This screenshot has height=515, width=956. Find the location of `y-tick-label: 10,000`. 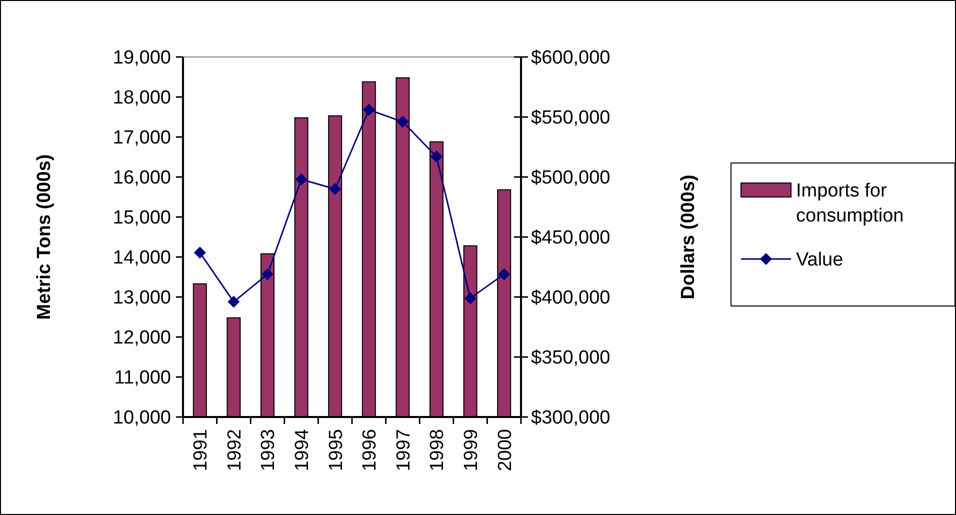

y-tick-label: 10,000 is located at coordinates (141, 418).